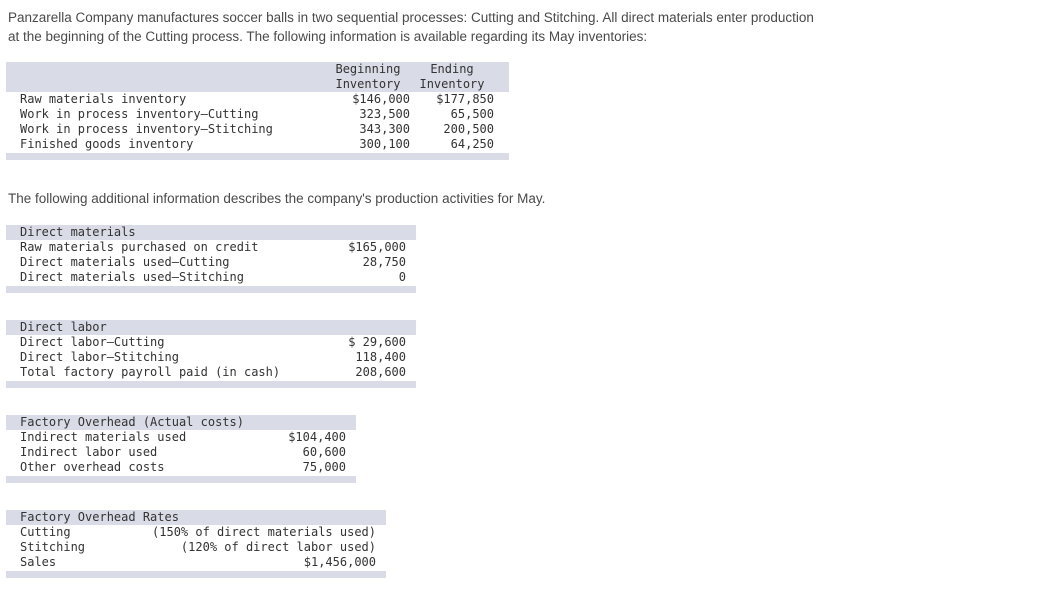 The height and width of the screenshot is (602, 1048). What do you see at coordinates (468, 129) in the screenshot?
I see `ending-value: 200,500` at bounding box center [468, 129].